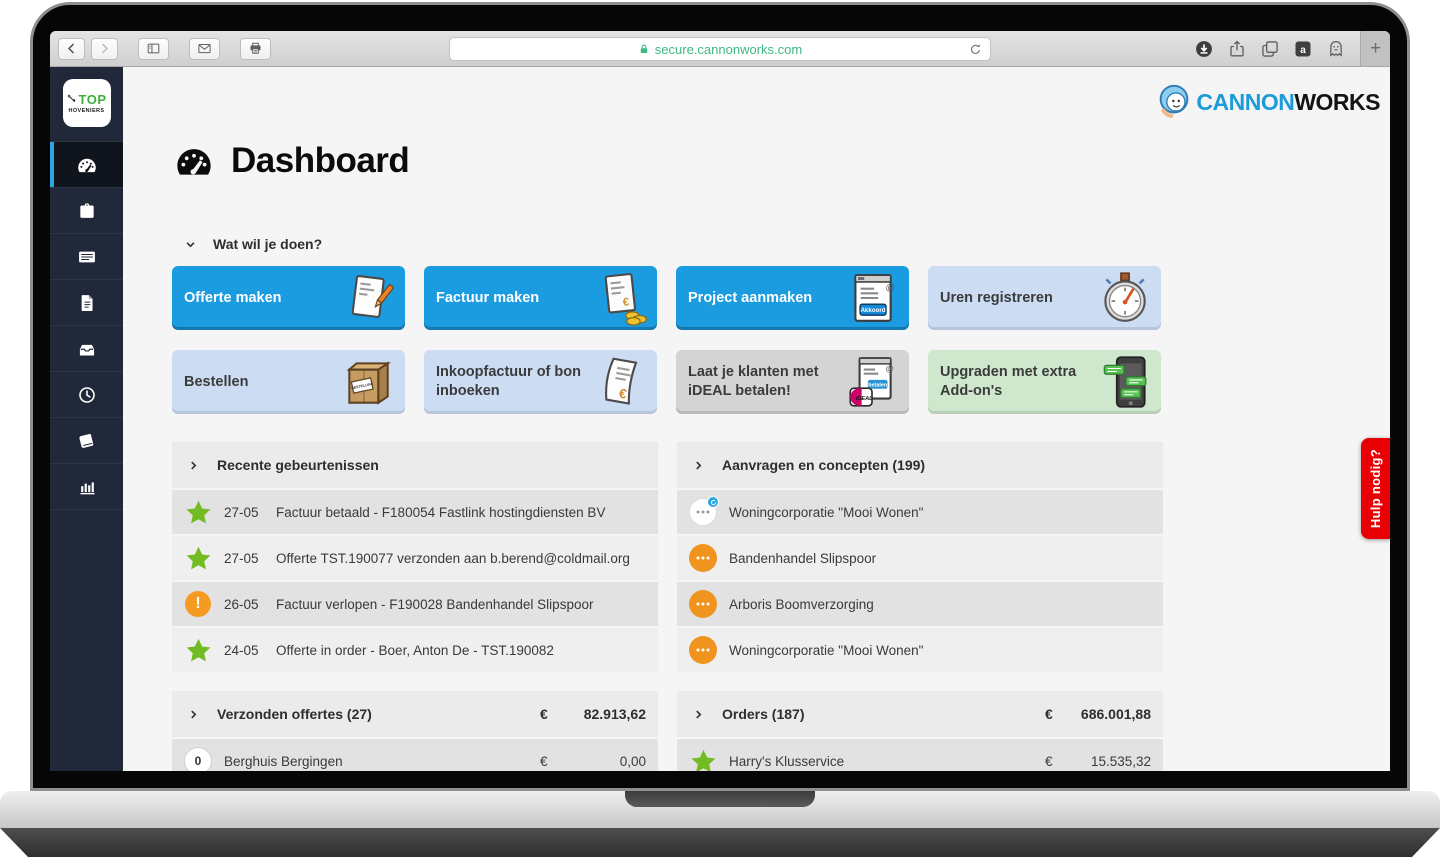 This screenshot has width=1440, height=857. I want to click on document-icon, so click(86, 302).